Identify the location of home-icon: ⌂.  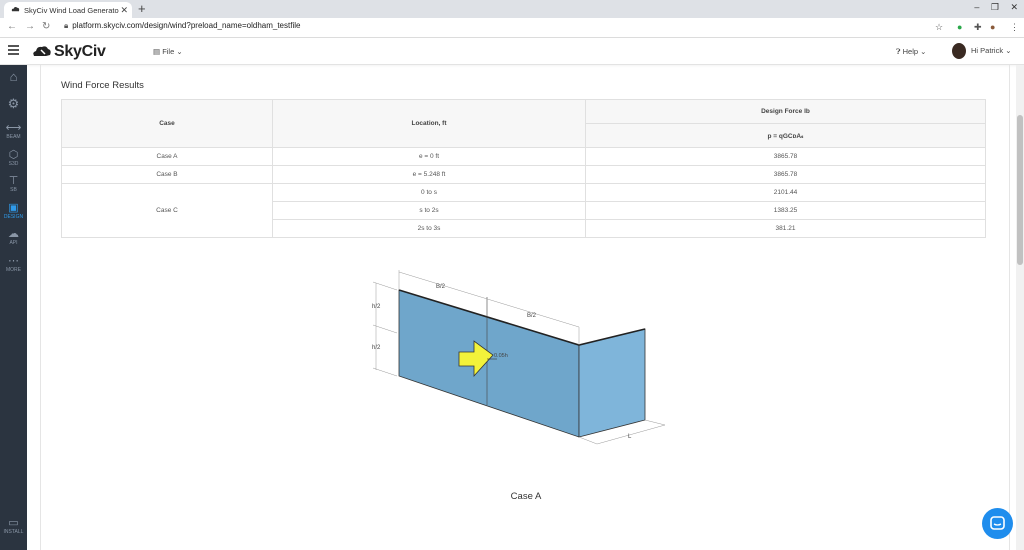
(13, 76).